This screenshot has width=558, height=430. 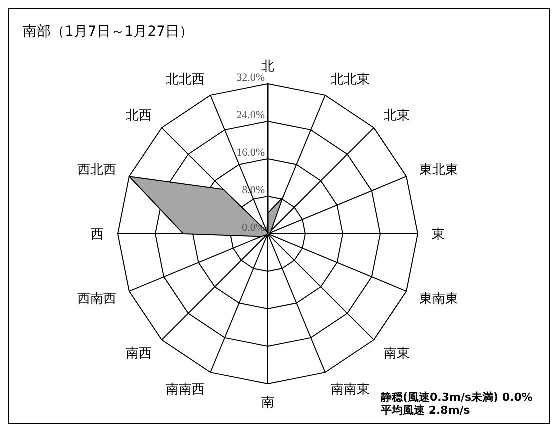 I want to click on y-tick-label: 16.0%, so click(x=250, y=153).